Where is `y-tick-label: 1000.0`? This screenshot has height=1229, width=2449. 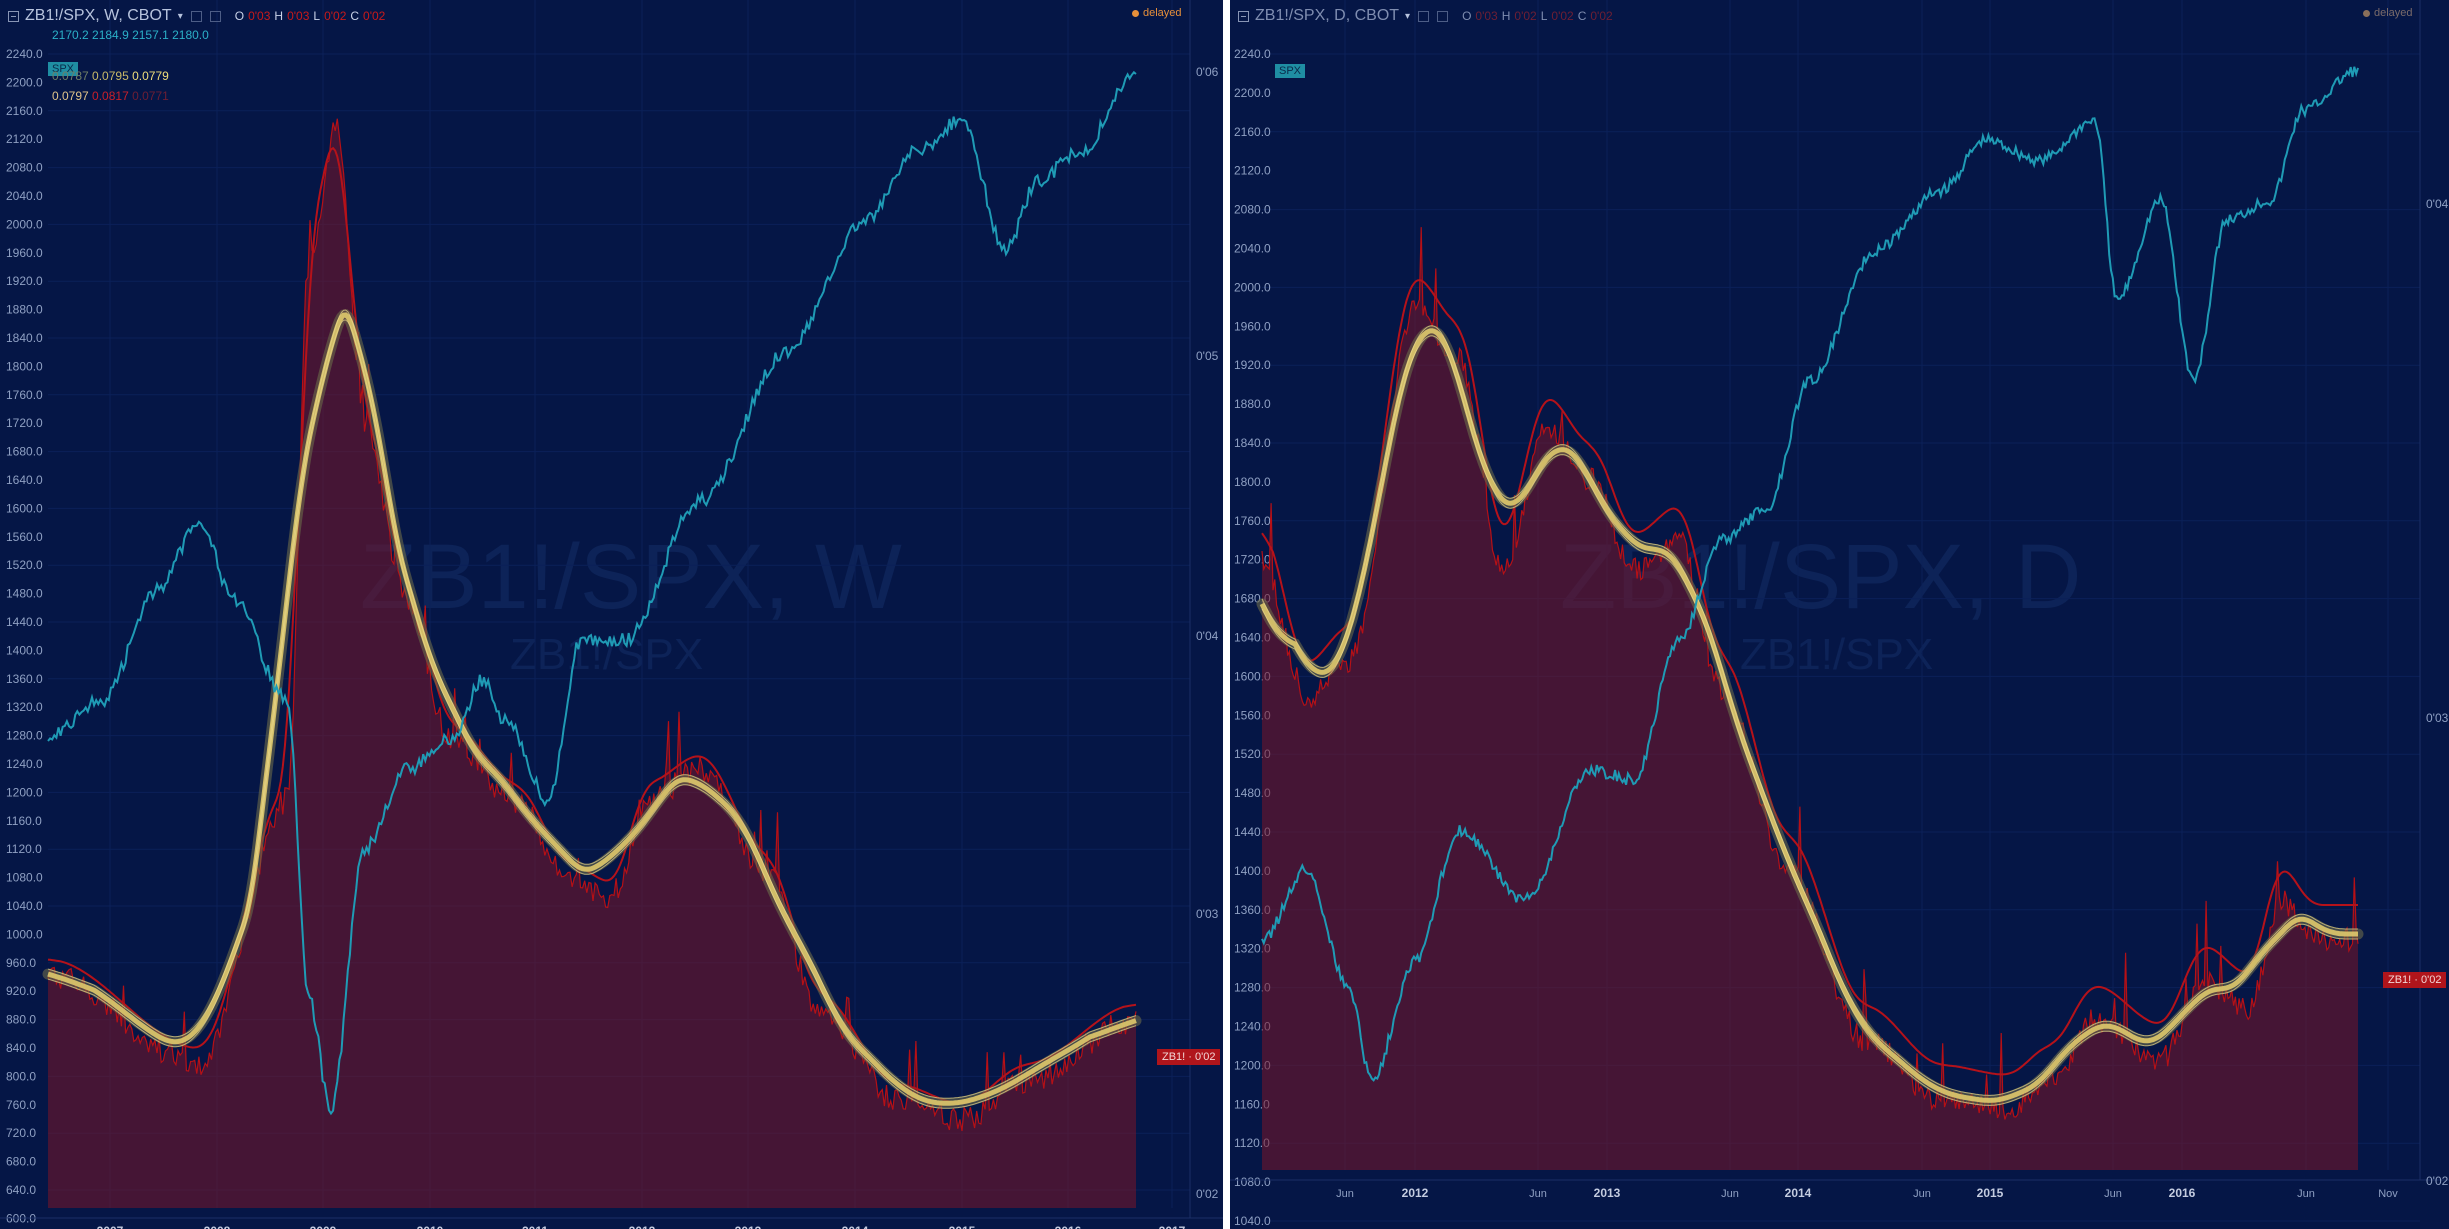 y-tick-label: 1000.0 is located at coordinates (24, 934).